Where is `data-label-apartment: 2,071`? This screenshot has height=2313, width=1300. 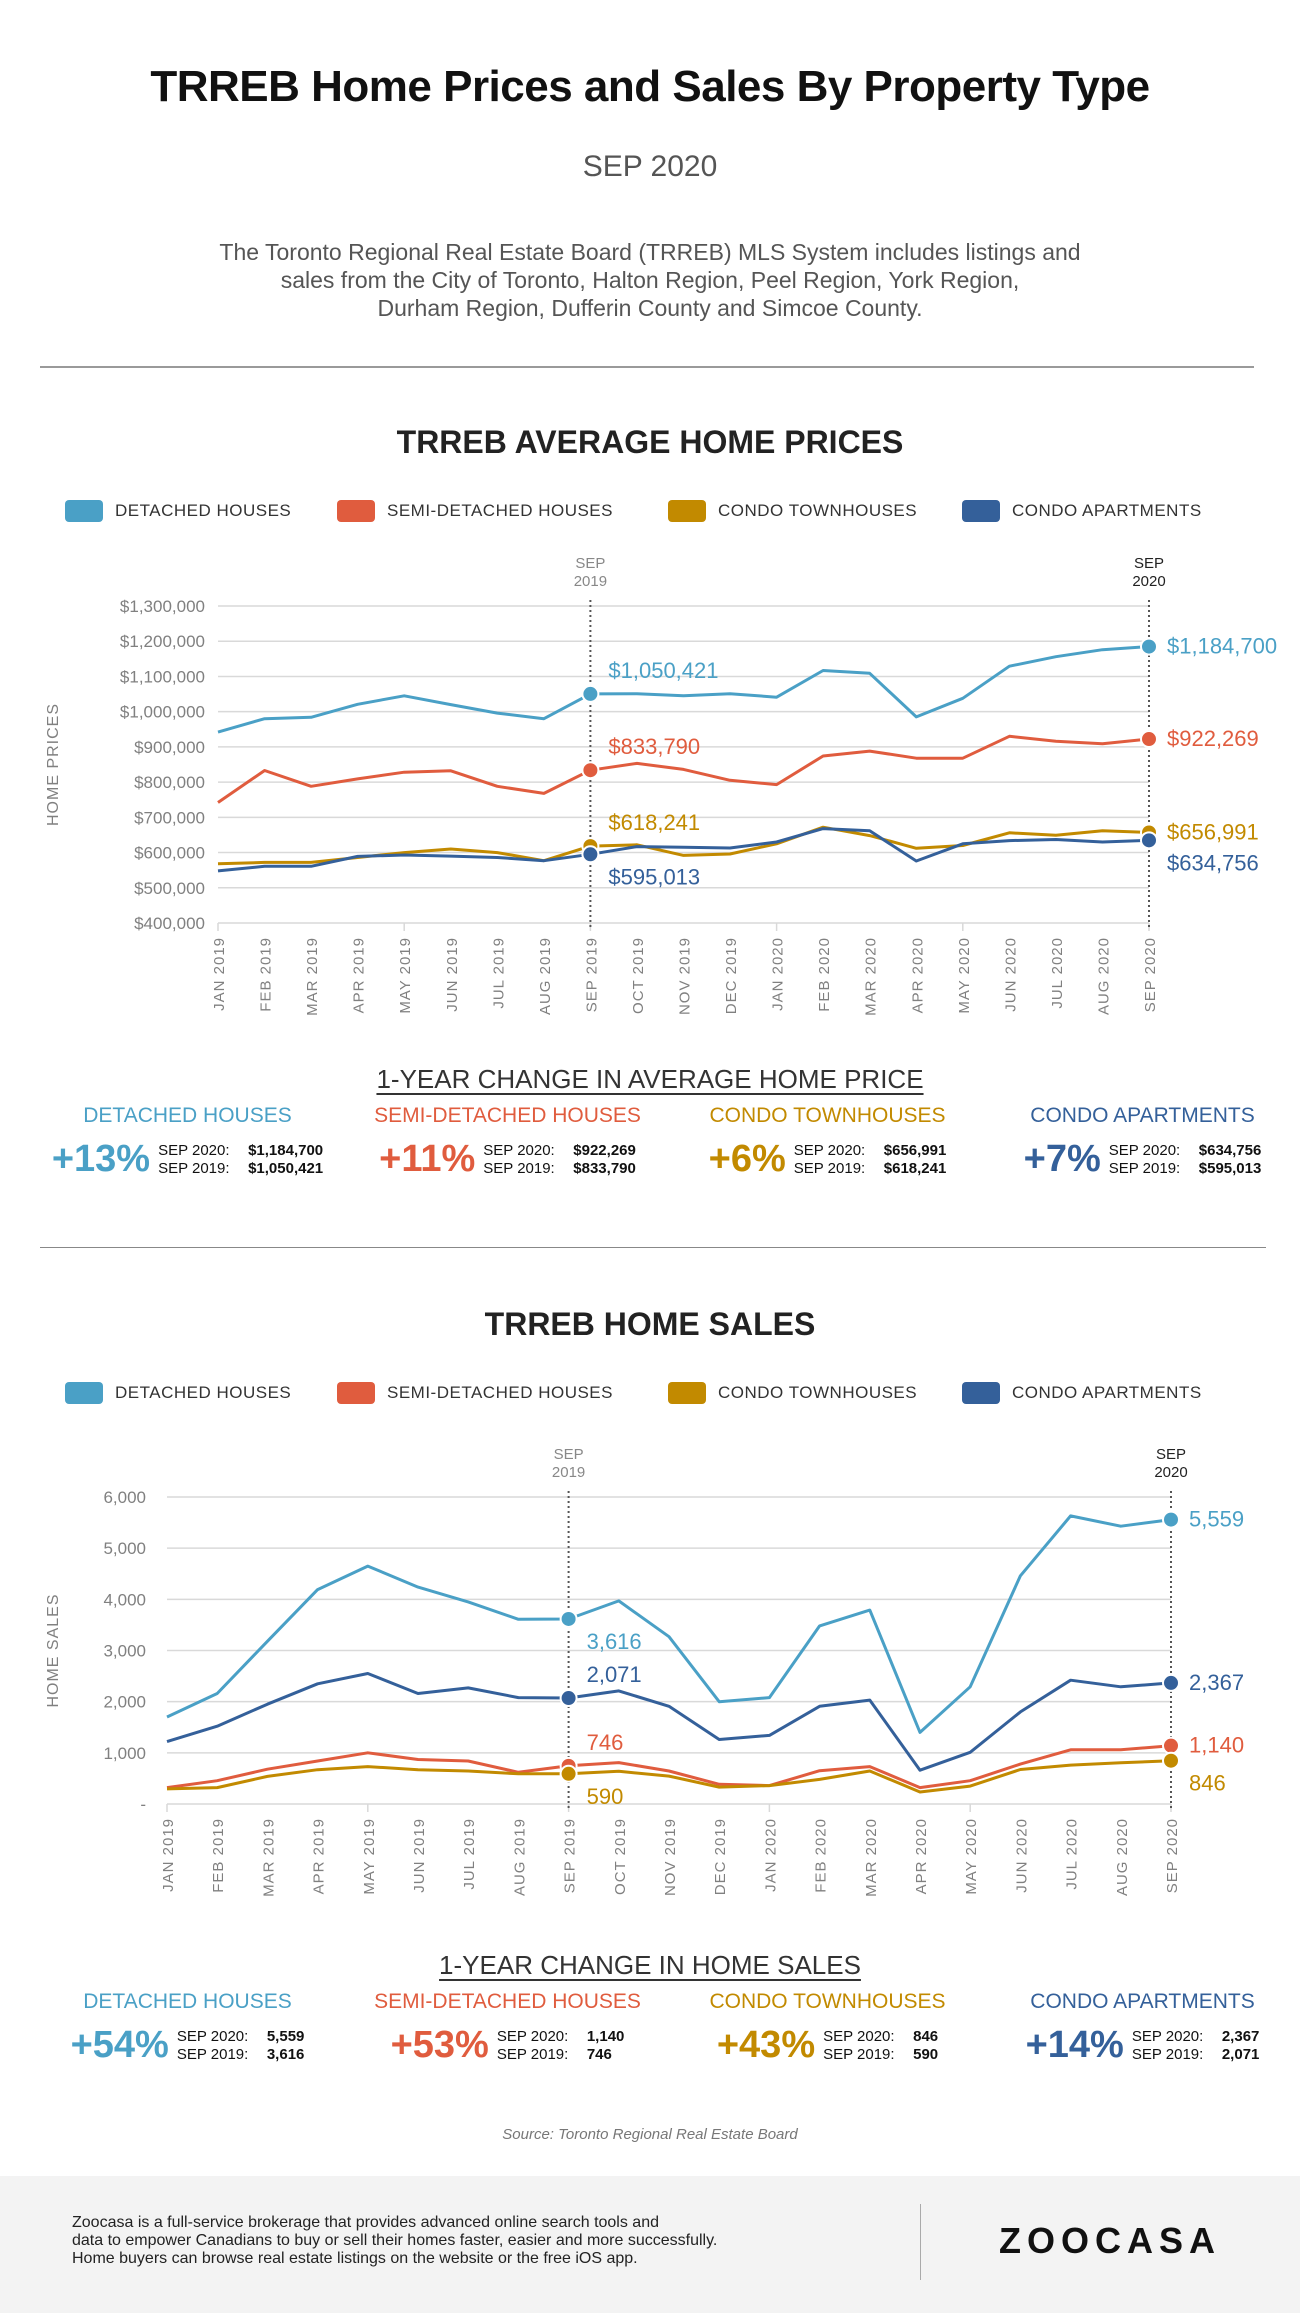
data-label-apartment: 2,071 is located at coordinates (614, 1674).